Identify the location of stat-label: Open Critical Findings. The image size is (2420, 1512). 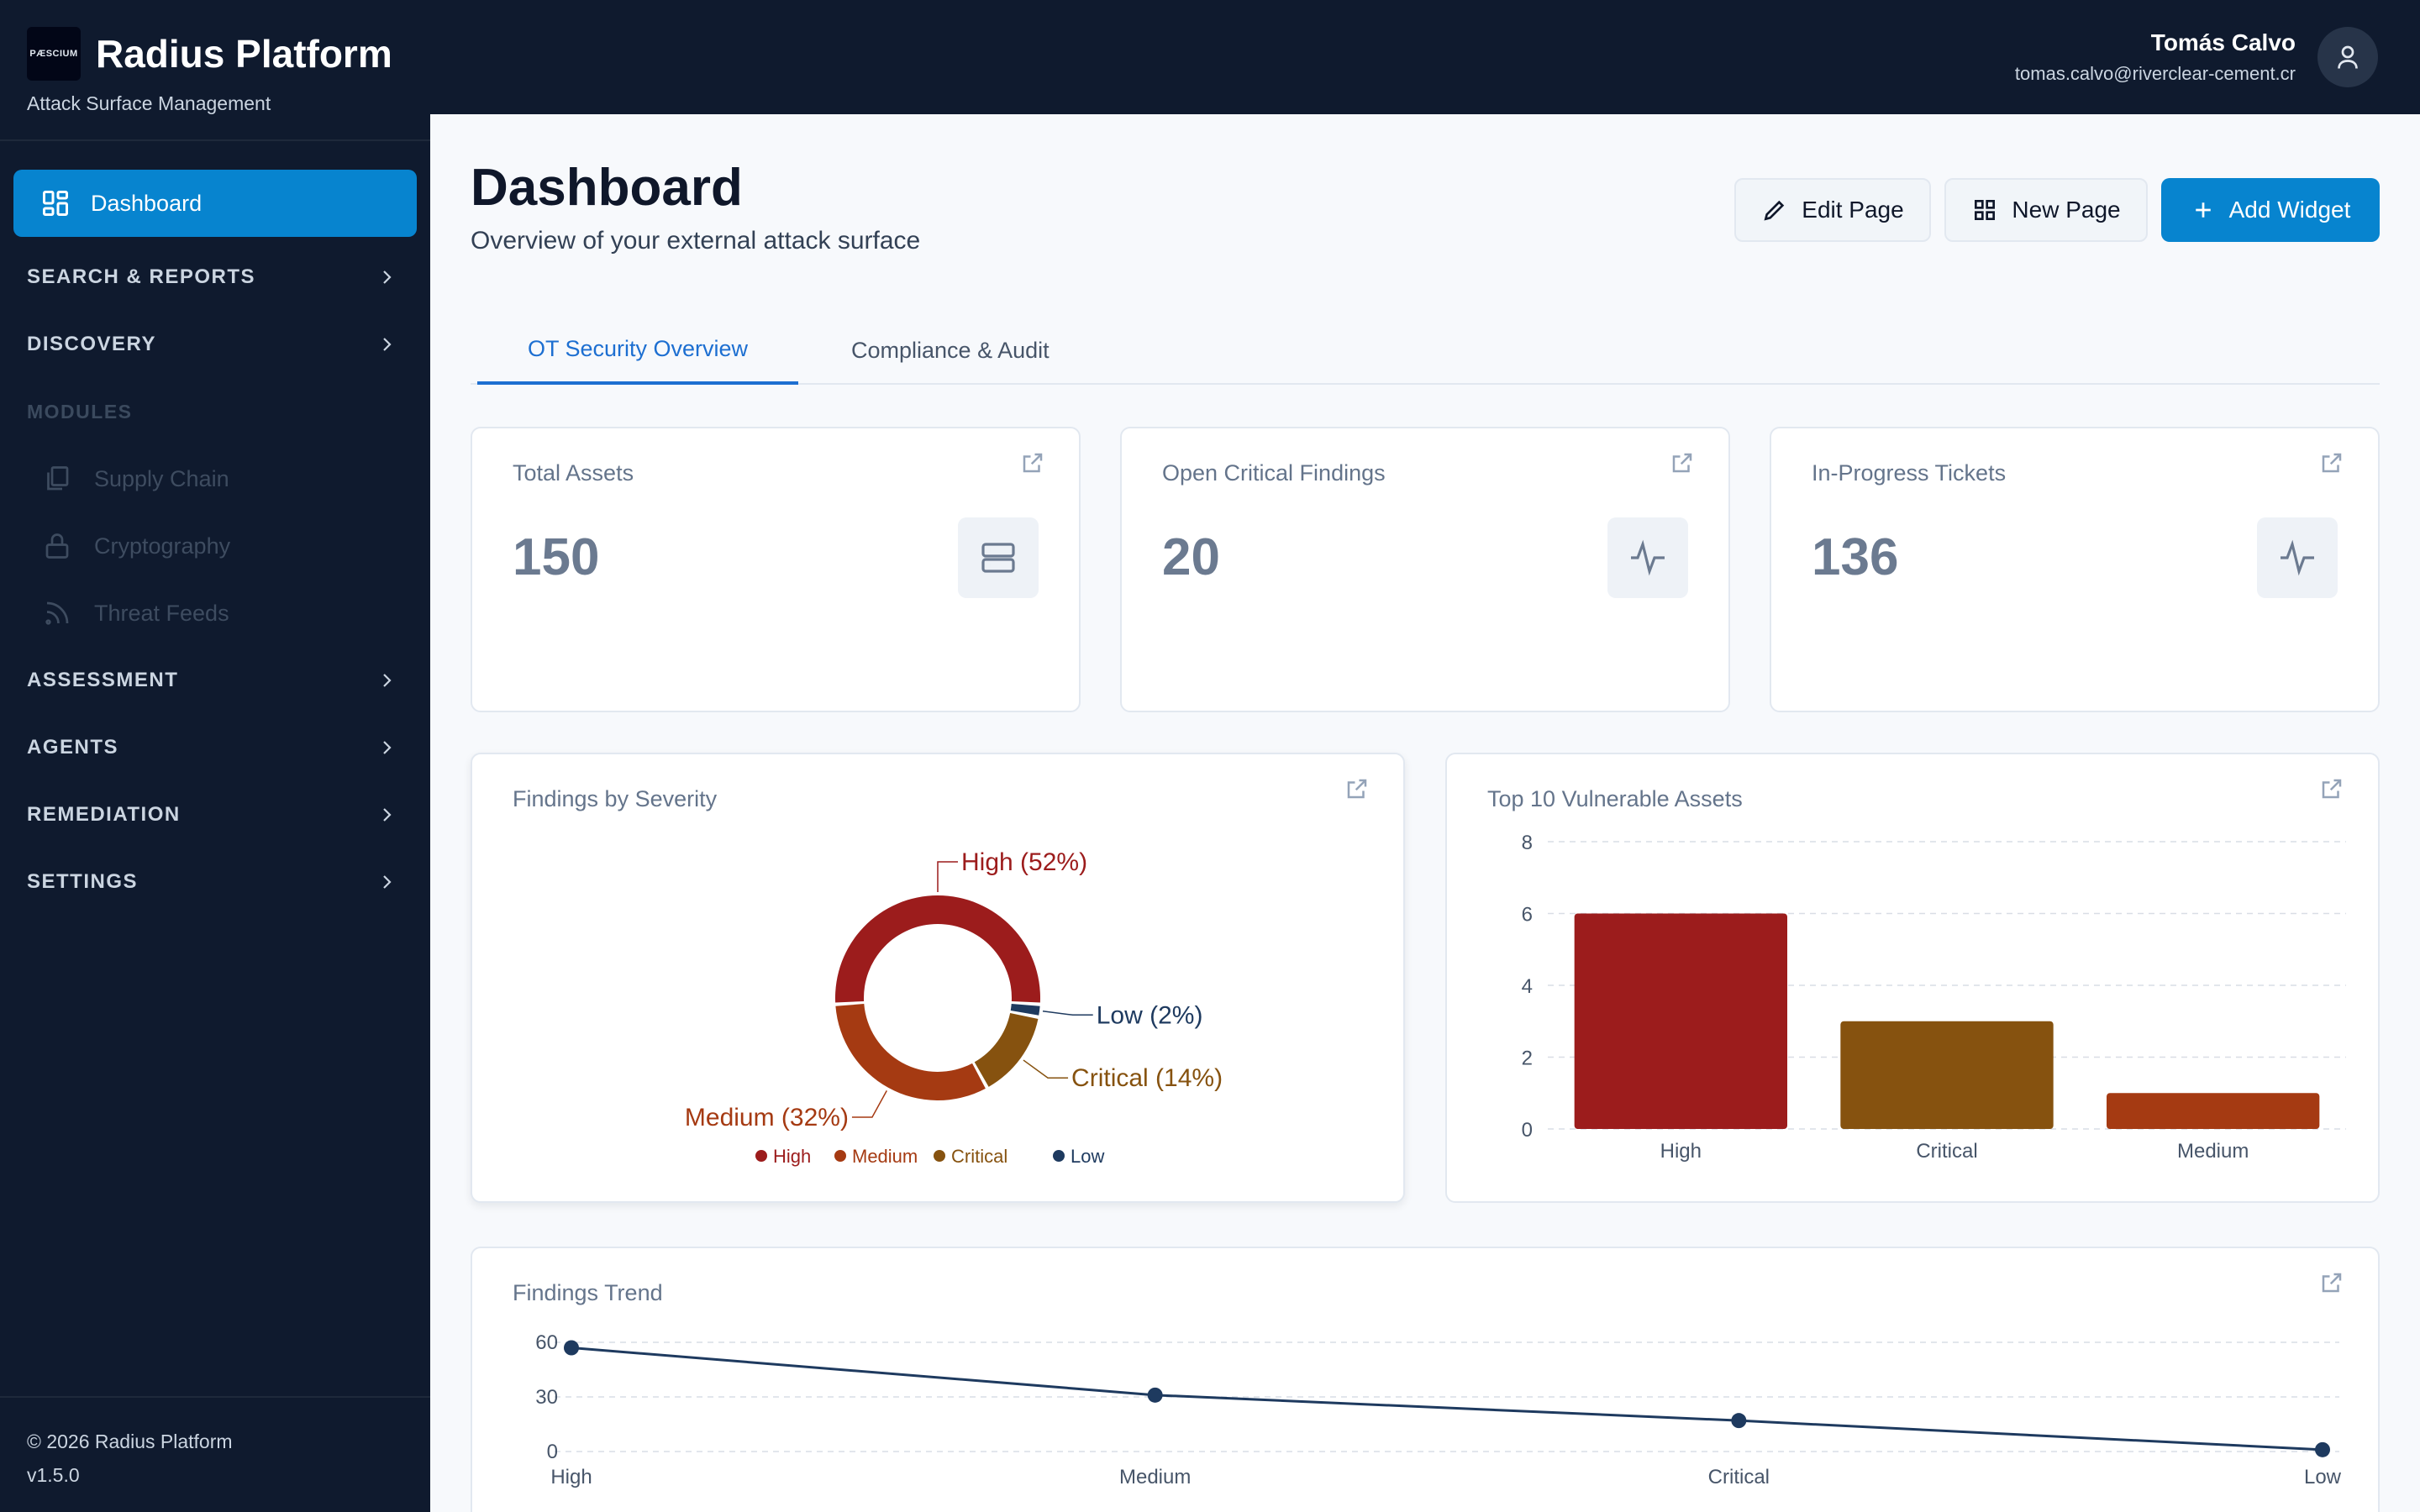
(1274, 473).